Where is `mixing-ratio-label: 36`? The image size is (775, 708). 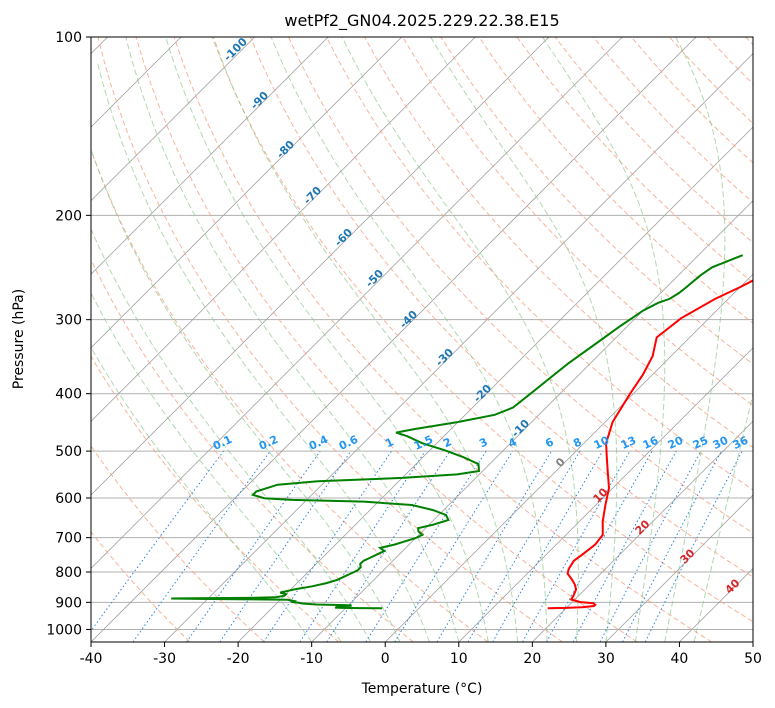
mixing-ratio-label: 36 is located at coordinates (741, 443).